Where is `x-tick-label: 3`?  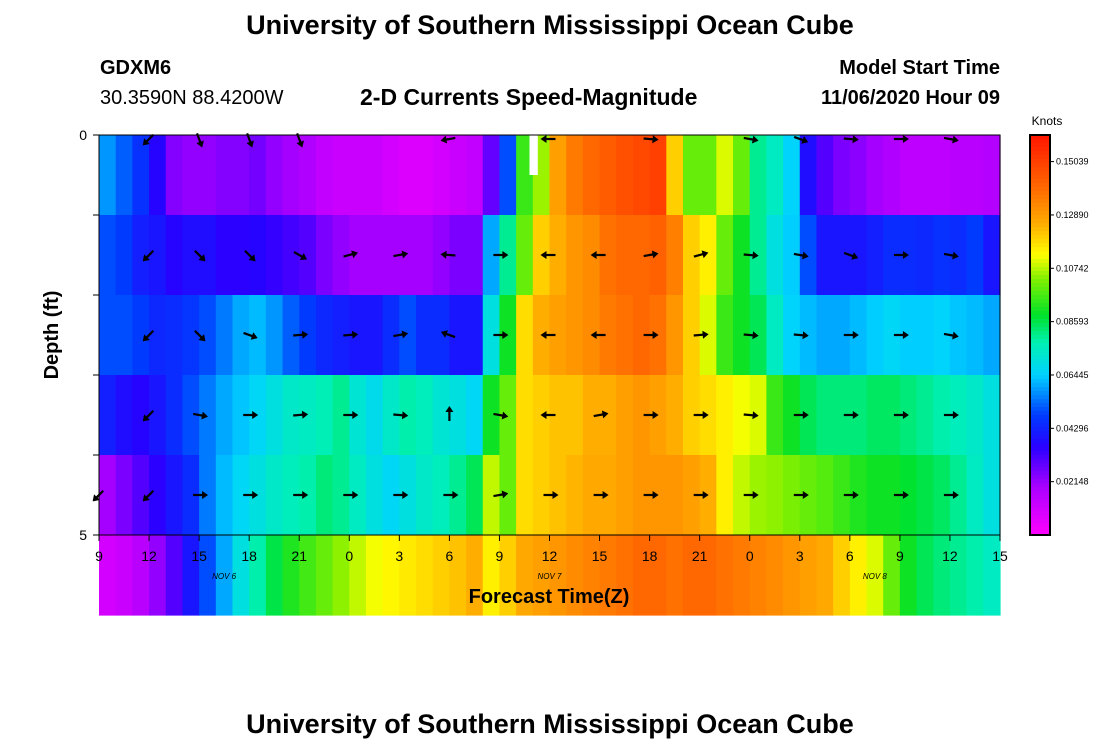 x-tick-label: 3 is located at coordinates (399, 556).